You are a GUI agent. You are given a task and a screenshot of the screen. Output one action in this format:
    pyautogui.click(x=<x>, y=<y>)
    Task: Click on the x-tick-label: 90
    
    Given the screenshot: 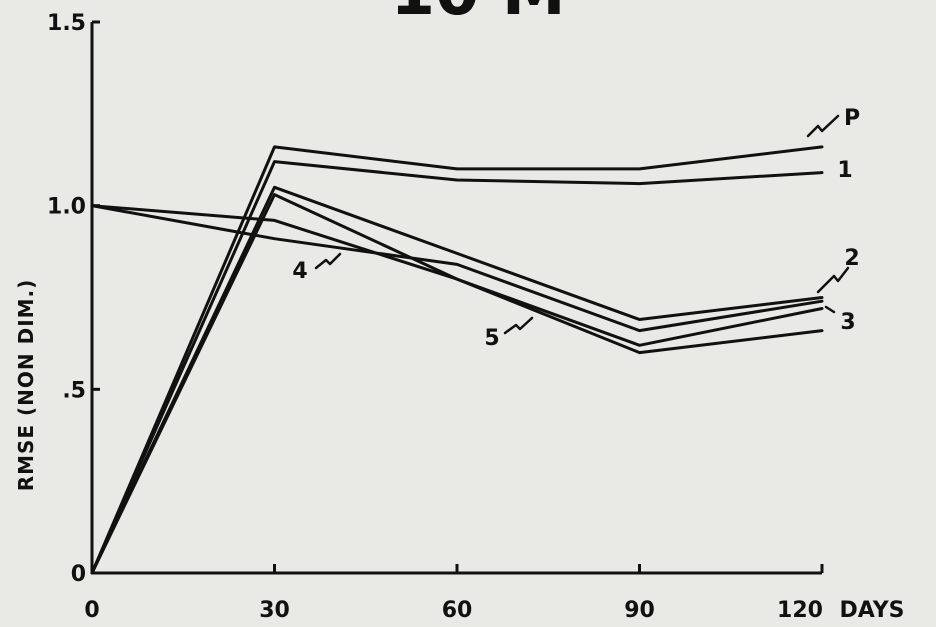 What is the action you would take?
    pyautogui.click(x=639, y=610)
    